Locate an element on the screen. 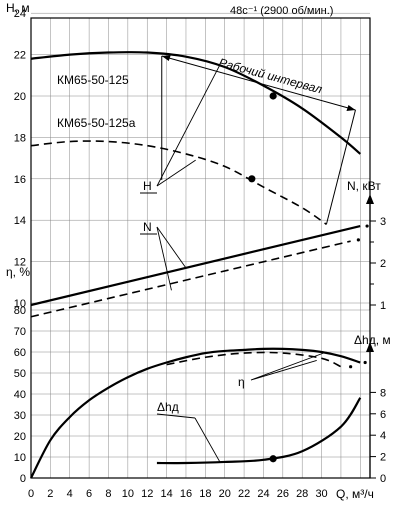  eta-tick-label: 0 is located at coordinates (23, 479).